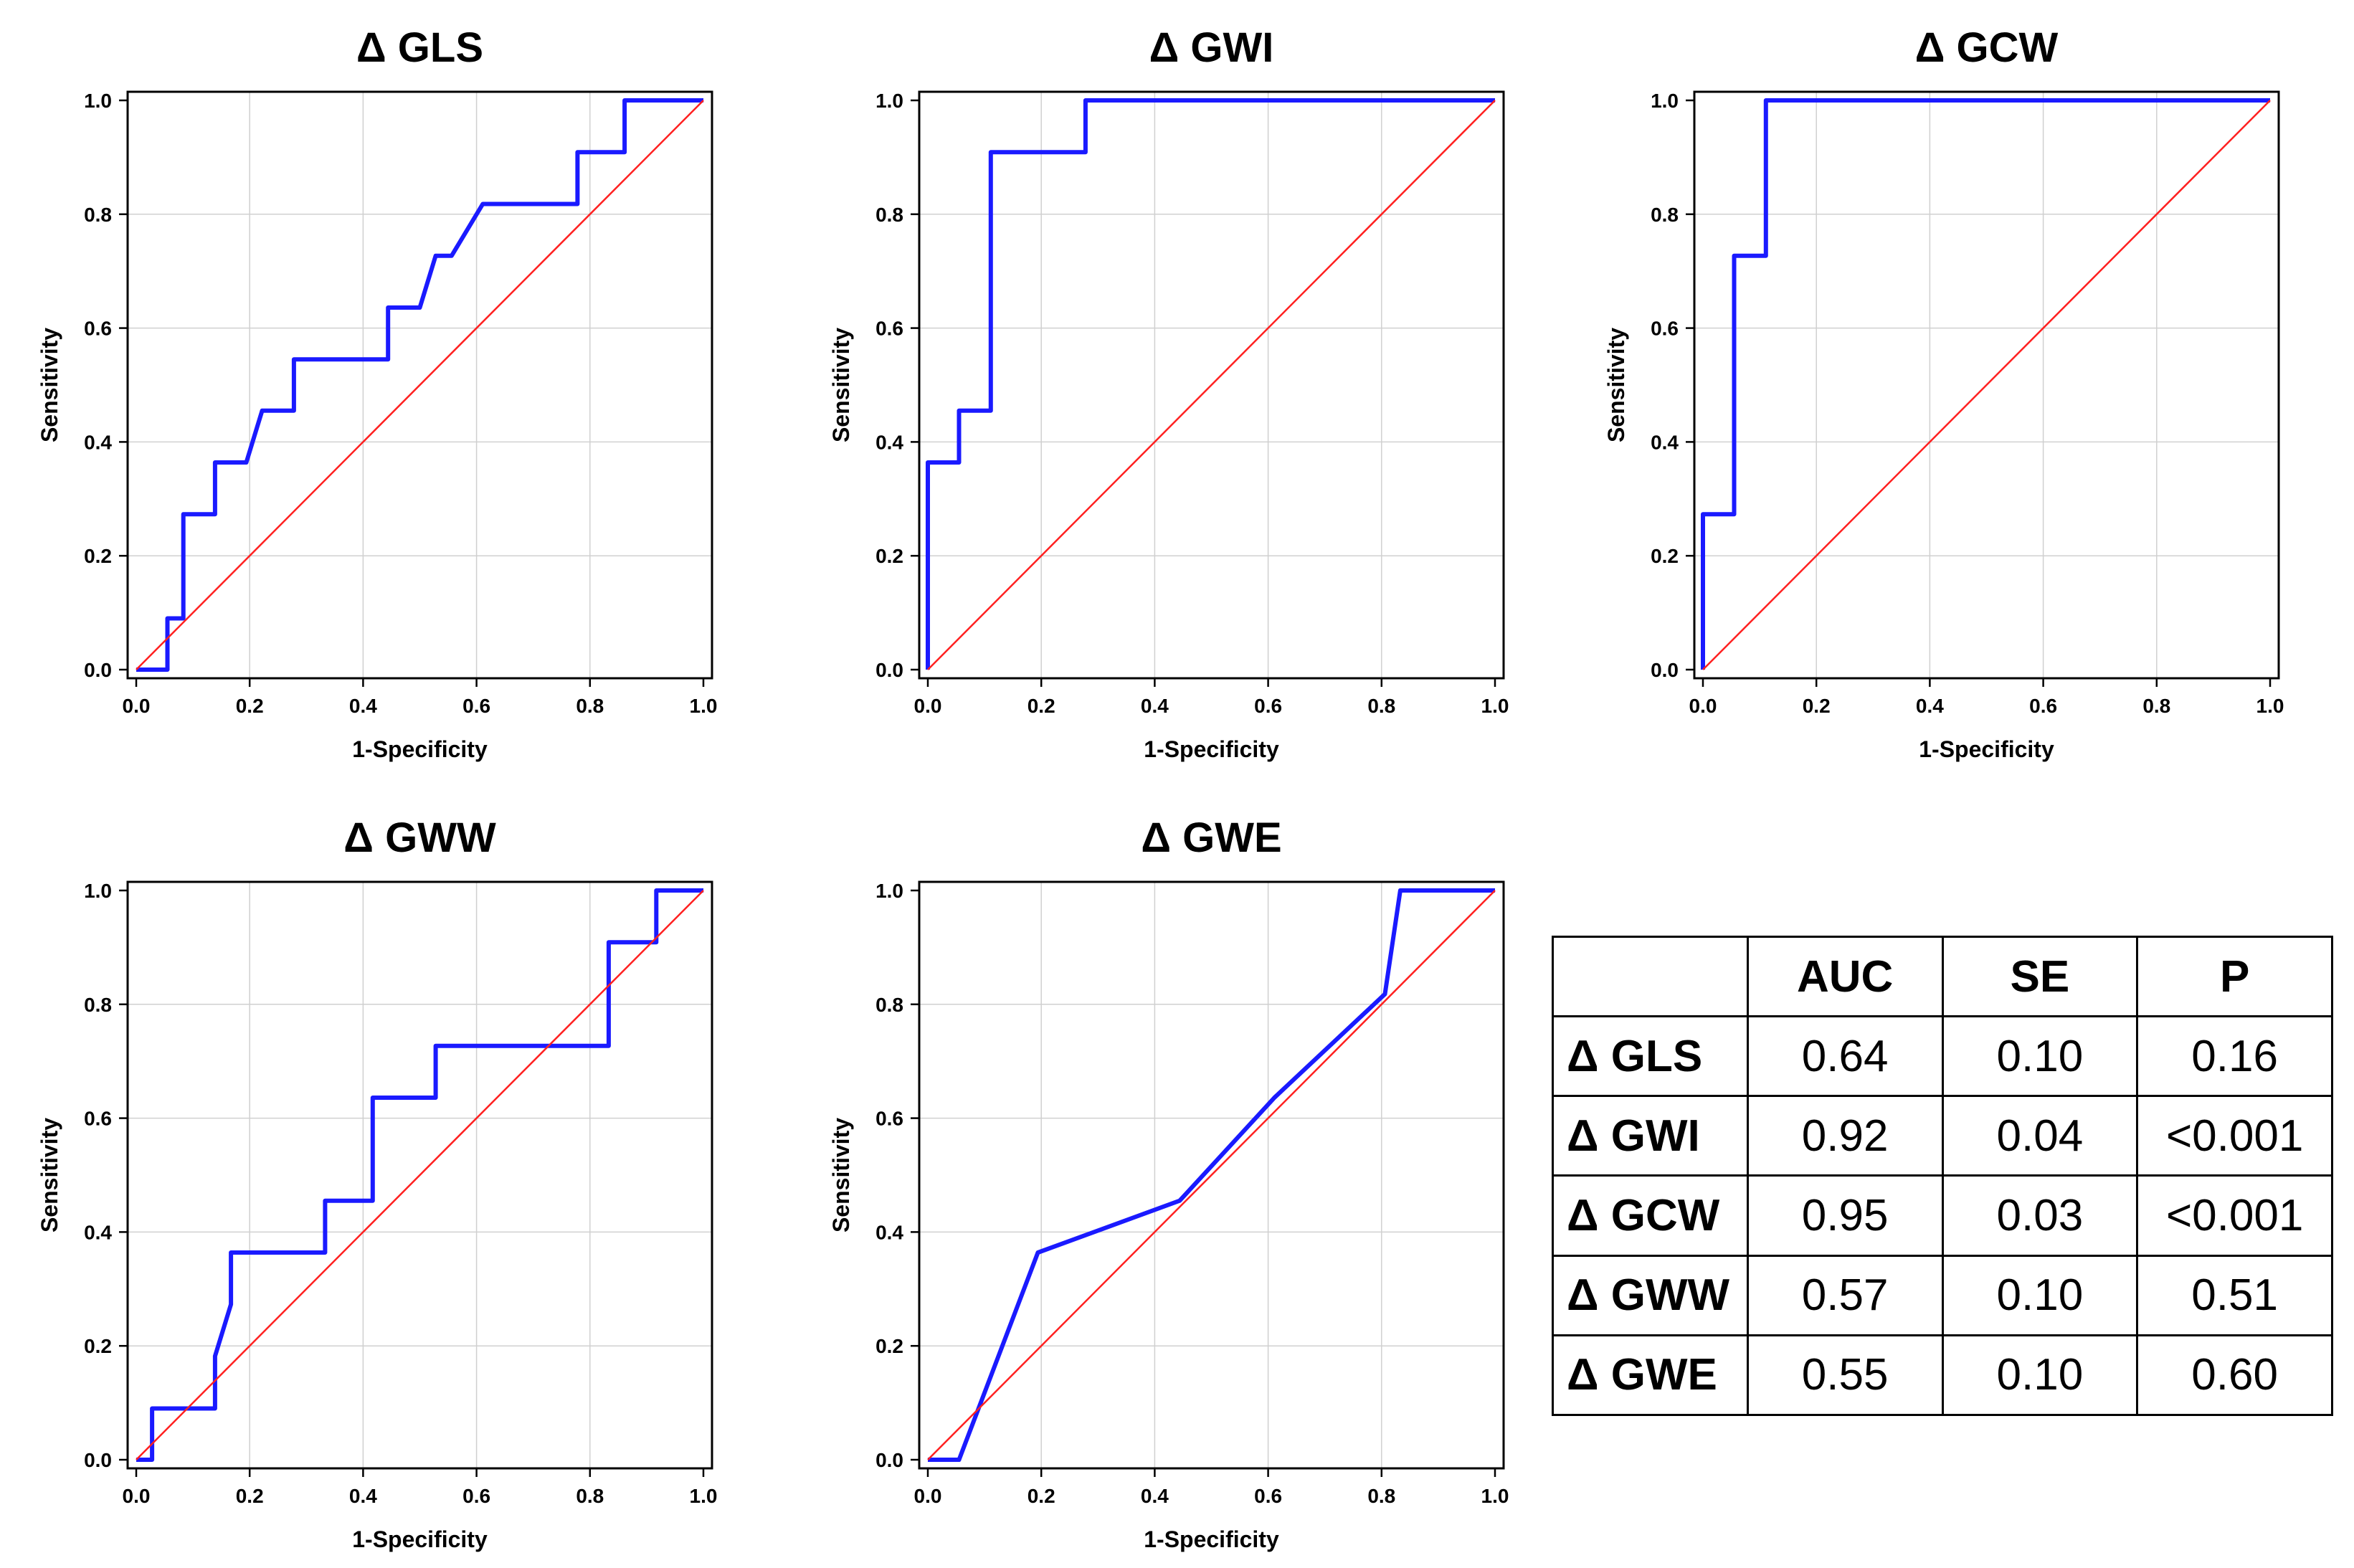 This screenshot has height=1568, width=2354. Describe the element at coordinates (2040, 1136) in the screenshot. I see `se-value: 0.04` at that location.